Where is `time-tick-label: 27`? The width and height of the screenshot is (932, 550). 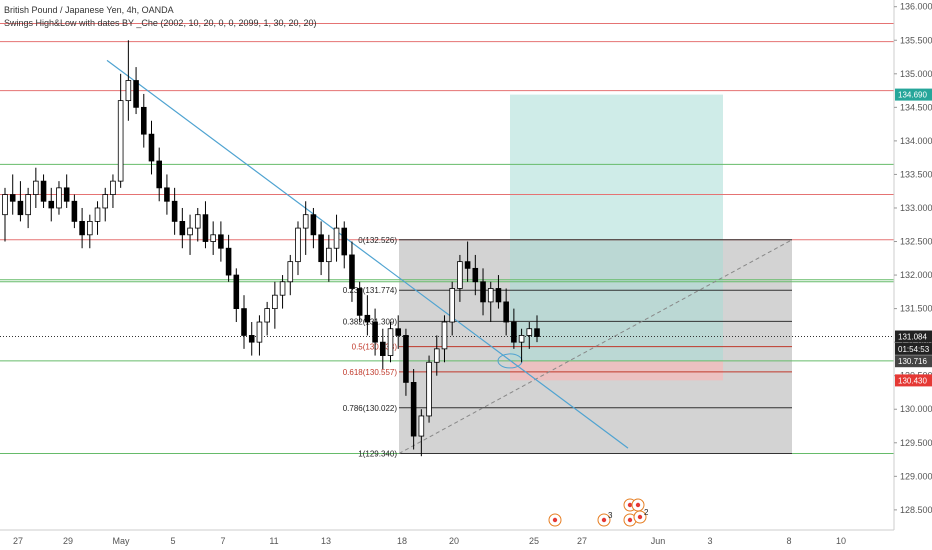 time-tick-label: 27 is located at coordinates (582, 541).